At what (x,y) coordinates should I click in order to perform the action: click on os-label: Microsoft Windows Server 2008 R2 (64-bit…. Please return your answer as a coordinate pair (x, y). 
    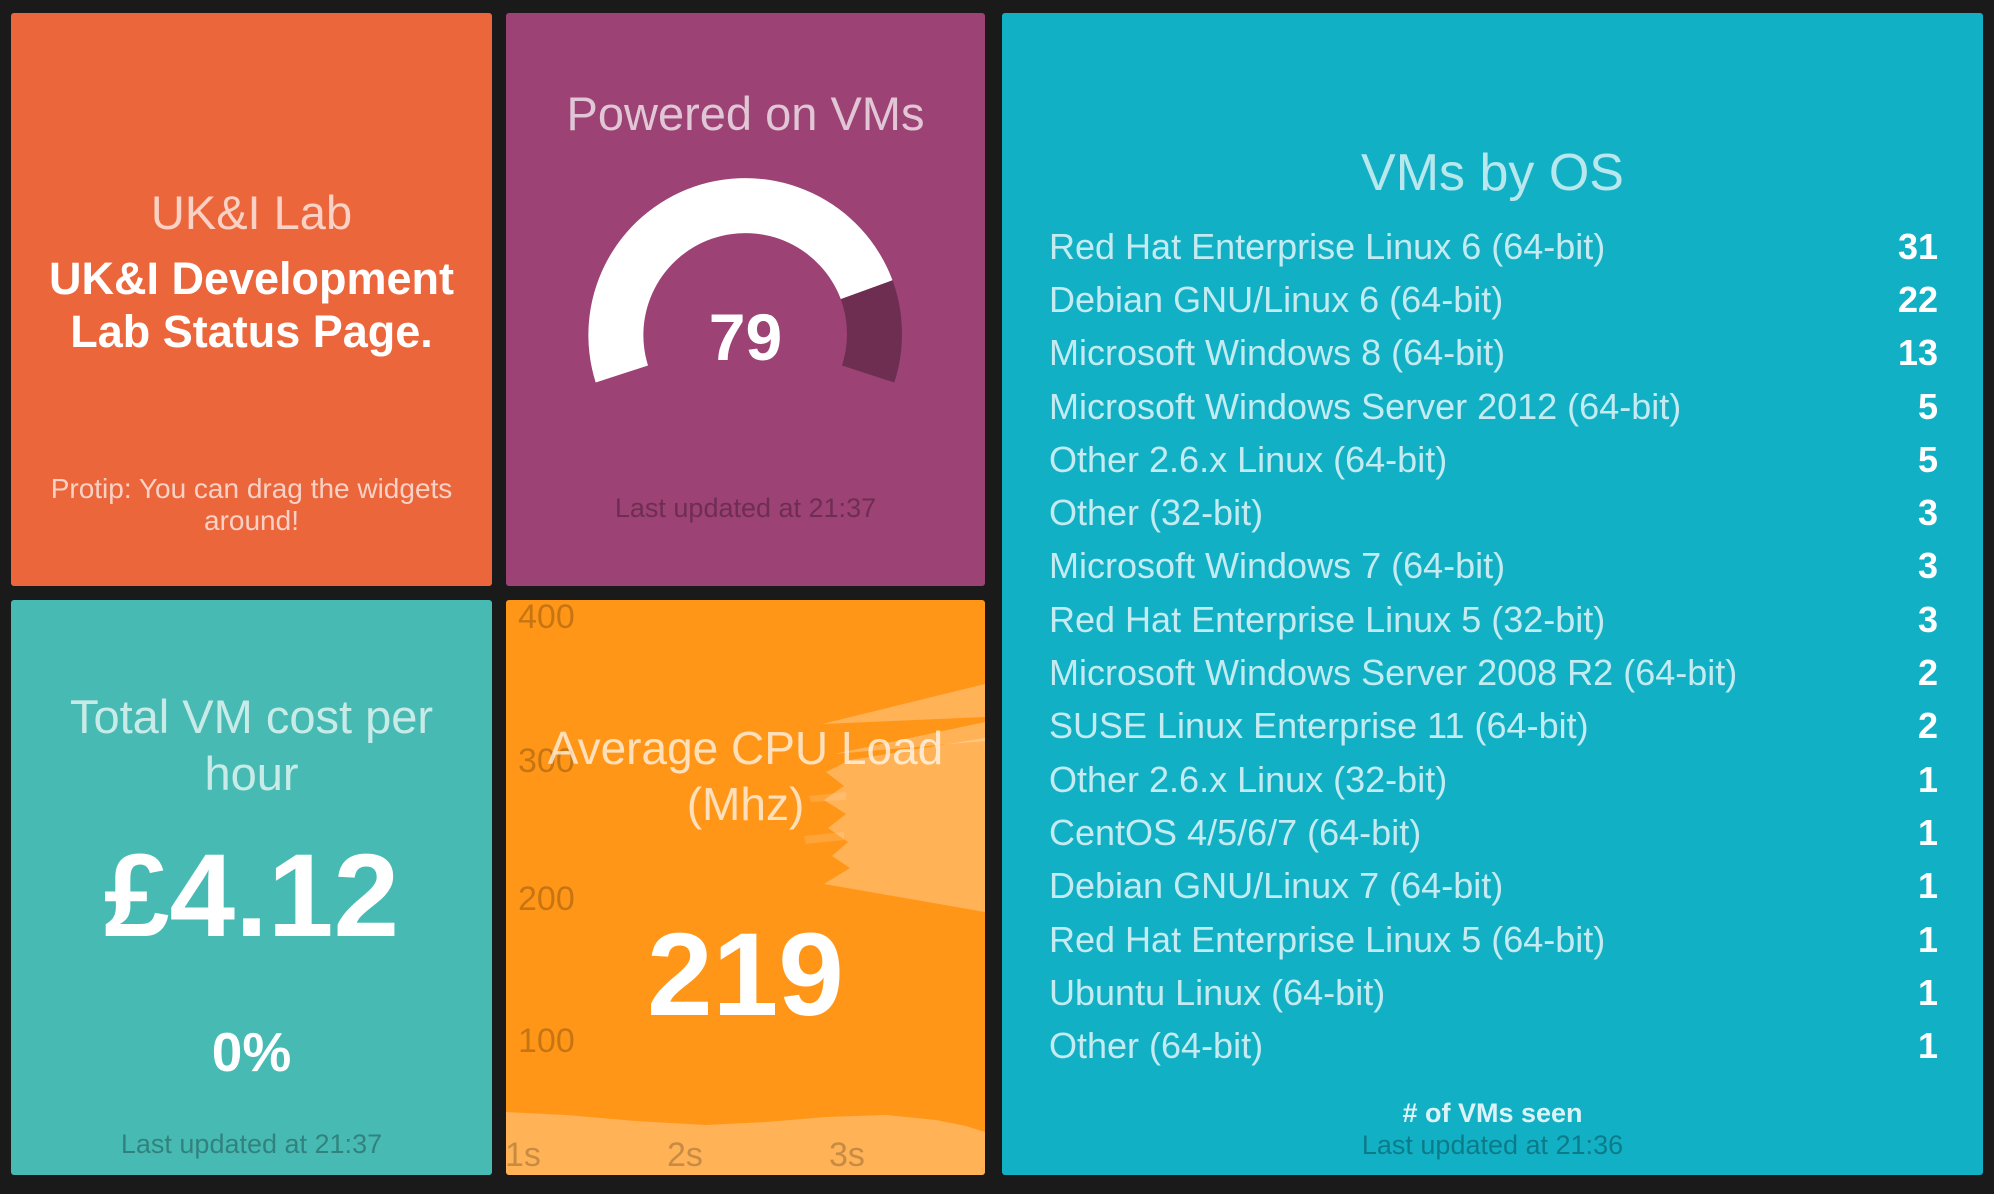
    Looking at the image, I should click on (1393, 673).